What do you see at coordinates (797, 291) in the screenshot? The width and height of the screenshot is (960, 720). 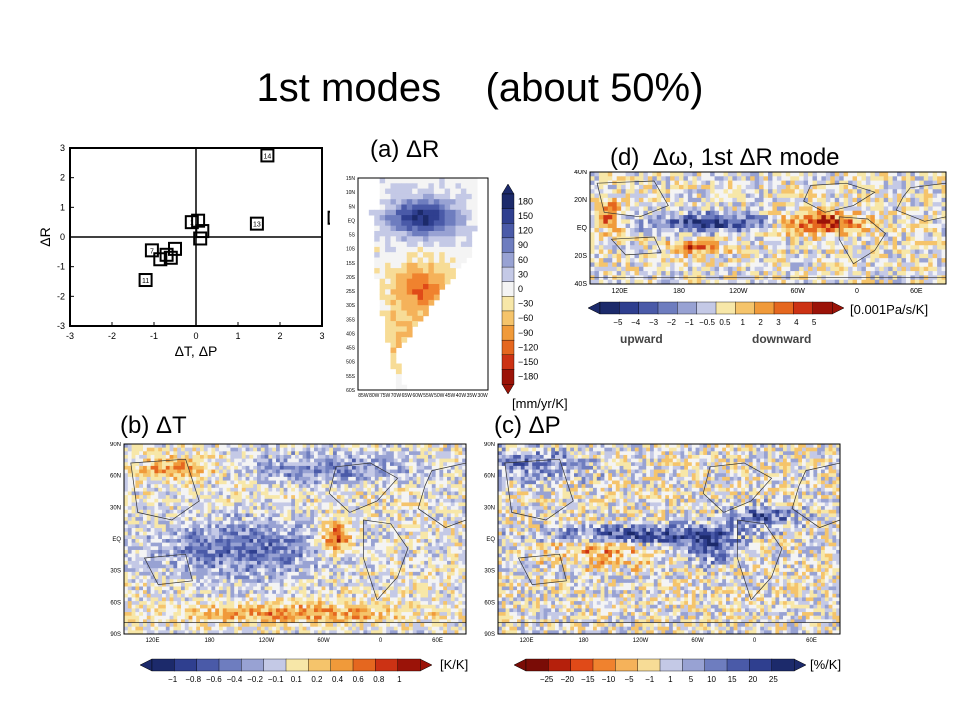 I see `map-d-lon-label: 60W` at bounding box center [797, 291].